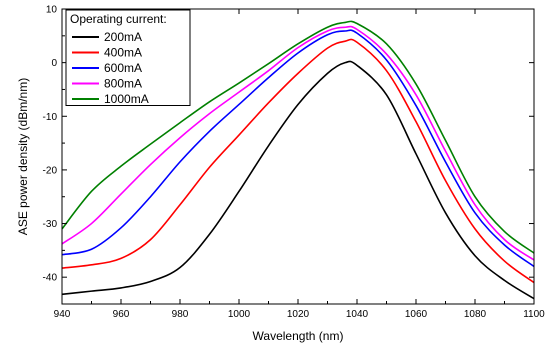 Image resolution: width=548 pixels, height=348 pixels. Describe the element at coordinates (239, 314) in the screenshot. I see `x-tick-label-1000: 1000` at that location.